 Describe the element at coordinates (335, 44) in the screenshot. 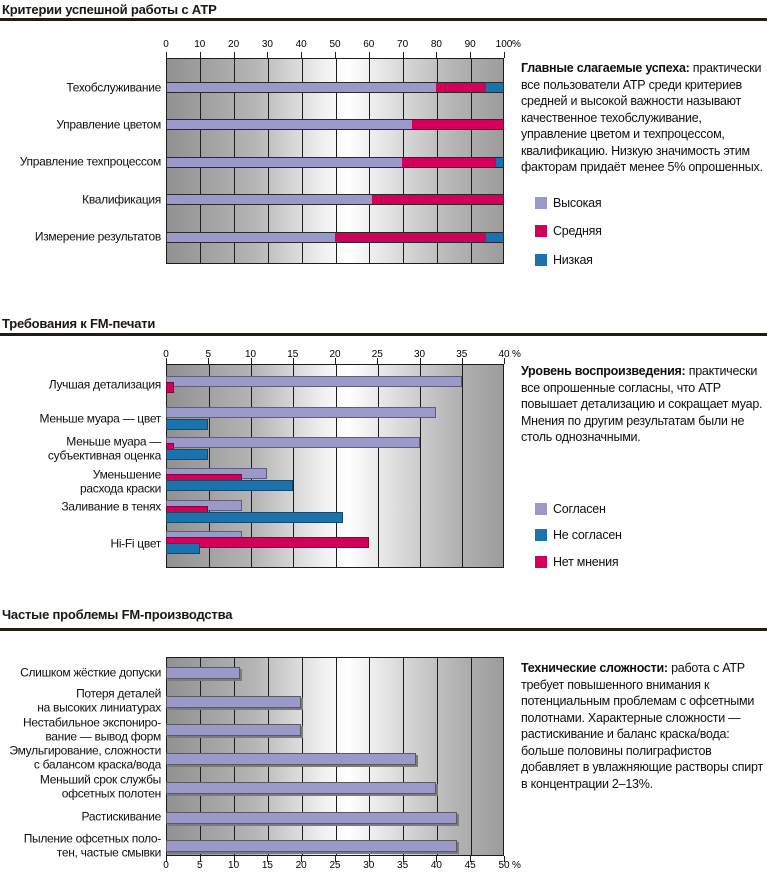

I see `axis-tick-label: 50` at that location.